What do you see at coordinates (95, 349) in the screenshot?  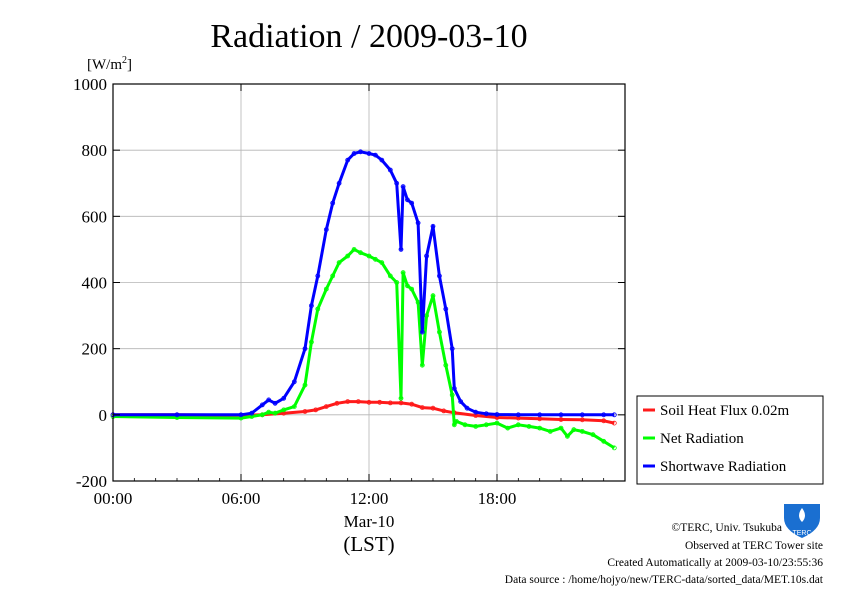 I see `y-tick-label: 200` at bounding box center [95, 349].